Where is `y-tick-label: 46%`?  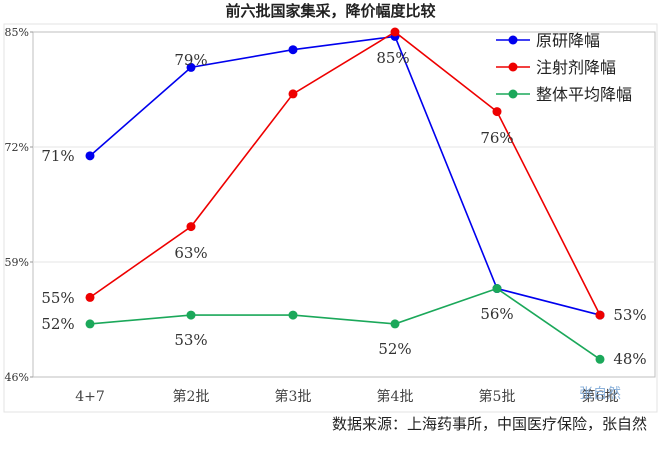 y-tick-label: 46% is located at coordinates (17, 377).